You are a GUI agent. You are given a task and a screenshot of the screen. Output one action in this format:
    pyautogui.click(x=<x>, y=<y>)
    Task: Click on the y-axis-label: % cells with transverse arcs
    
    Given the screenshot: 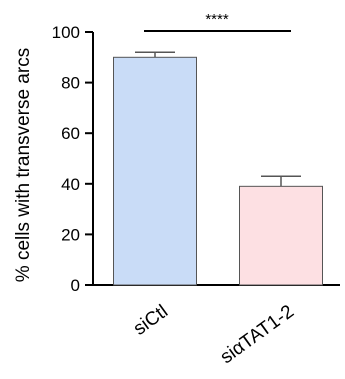 What is the action you would take?
    pyautogui.click(x=23, y=165)
    